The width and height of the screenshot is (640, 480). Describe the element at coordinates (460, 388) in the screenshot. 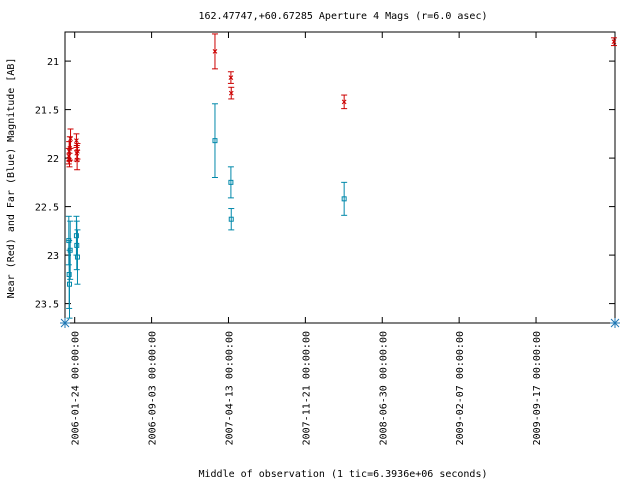

I see `x-tick-label: 2009-02-07 00:00:00` at that location.